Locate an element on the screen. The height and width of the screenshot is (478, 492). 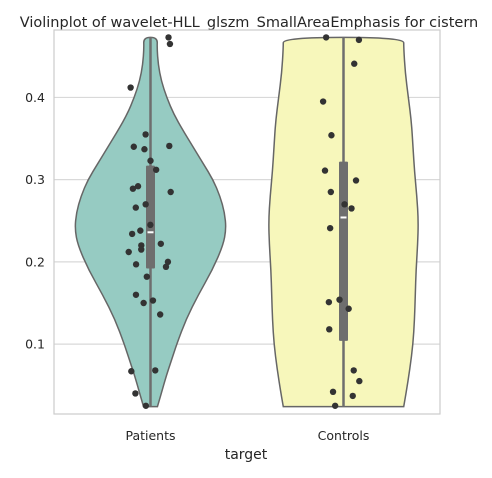
iqr-box-patients is located at coordinates (150, 217).